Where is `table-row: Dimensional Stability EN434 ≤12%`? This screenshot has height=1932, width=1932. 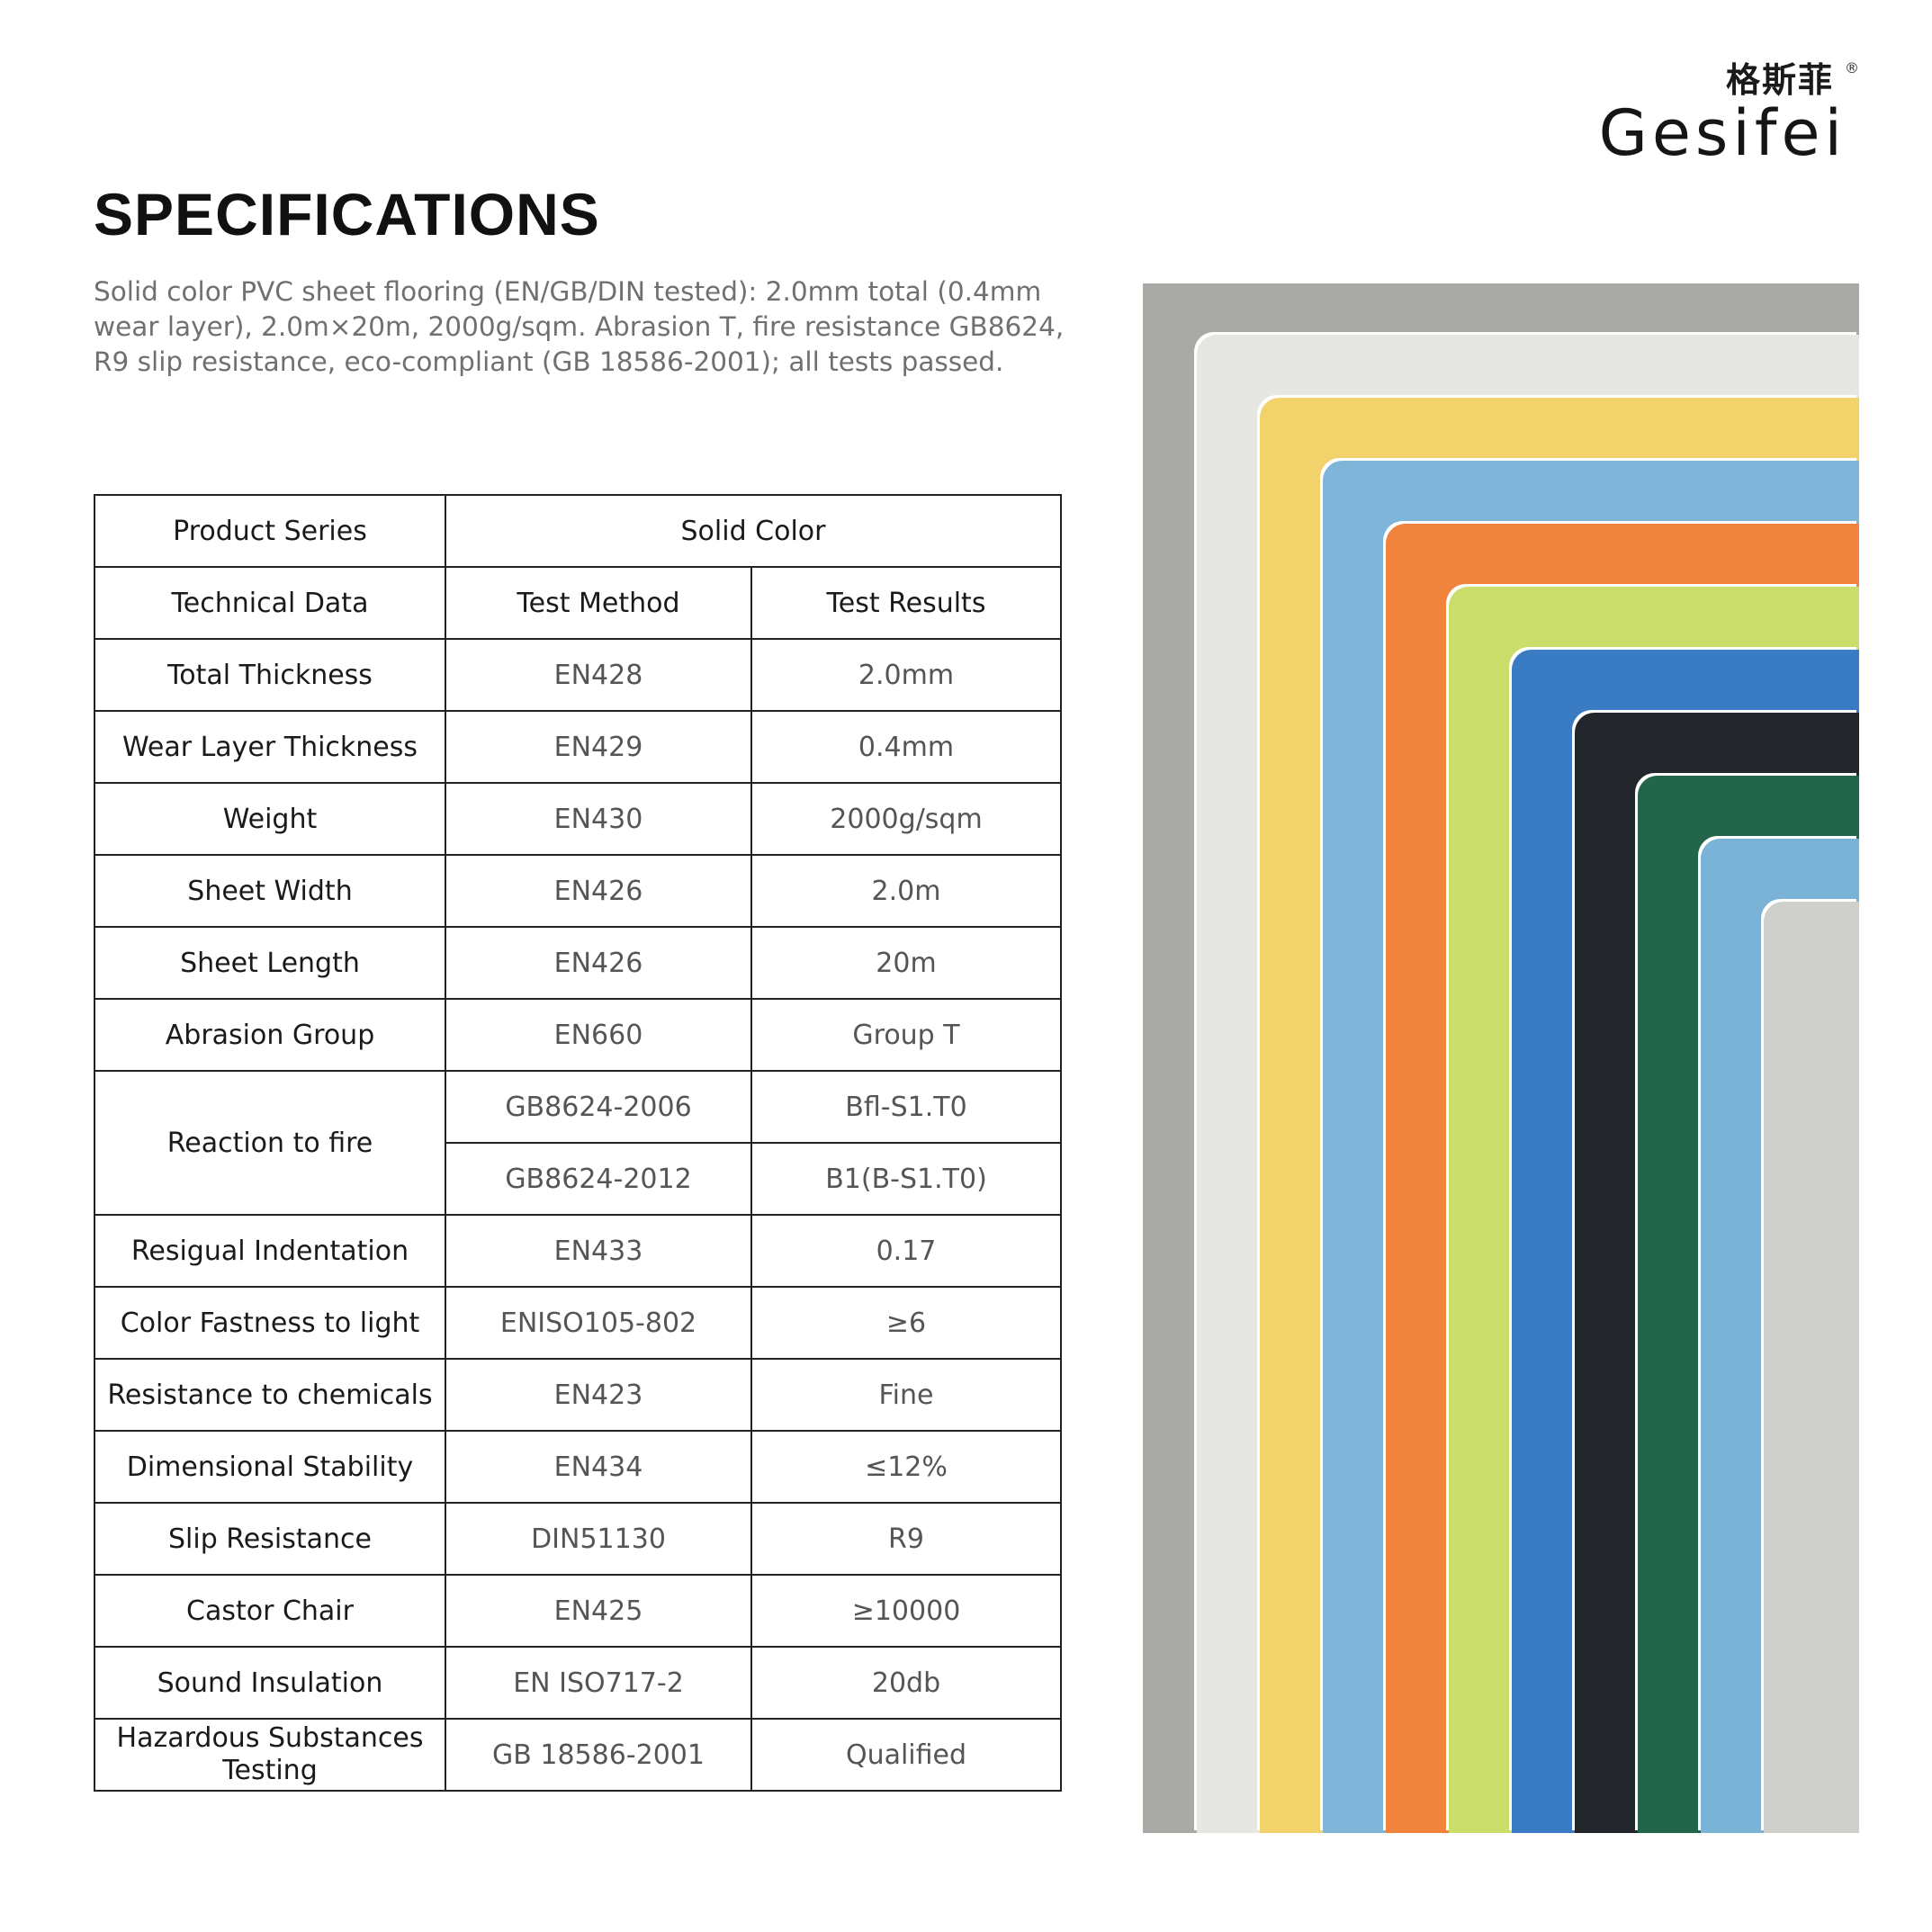
table-row: Dimensional Stability EN434 ≤12% is located at coordinates (578, 1467).